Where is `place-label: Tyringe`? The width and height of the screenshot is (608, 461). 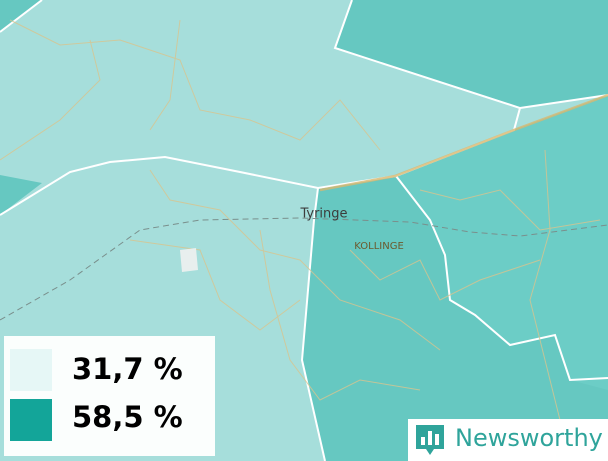
place-label: Tyringe is located at coordinates (323, 214).